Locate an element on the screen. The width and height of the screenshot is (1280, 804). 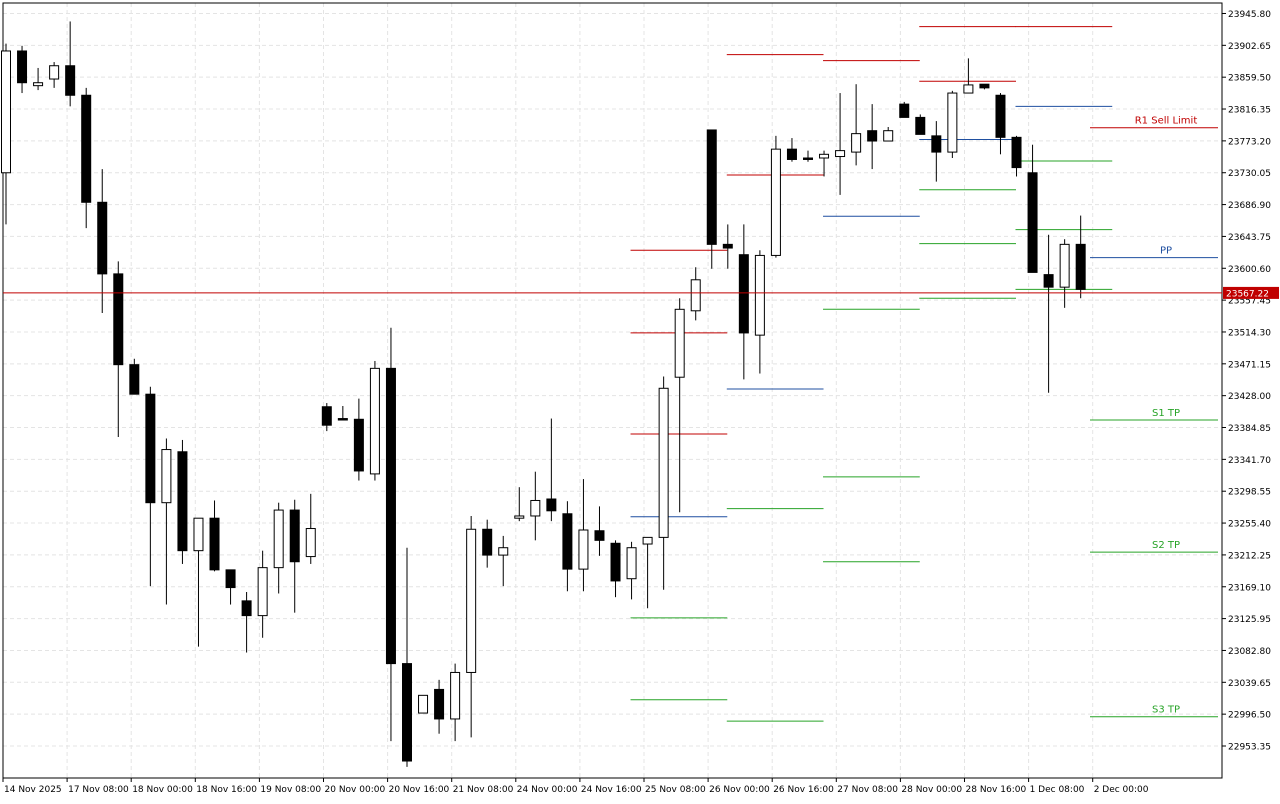
y-tick-label: 22996.50 is located at coordinates (1249, 716).